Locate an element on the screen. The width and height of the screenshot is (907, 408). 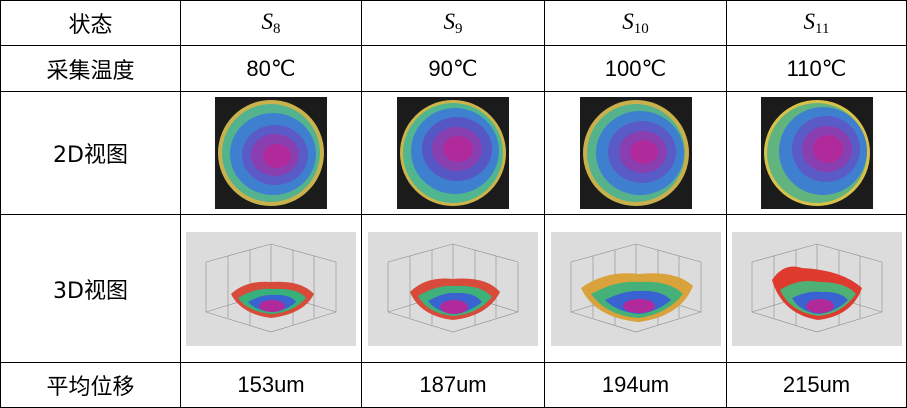
state-header-s8: S8 is located at coordinates (271, 23).